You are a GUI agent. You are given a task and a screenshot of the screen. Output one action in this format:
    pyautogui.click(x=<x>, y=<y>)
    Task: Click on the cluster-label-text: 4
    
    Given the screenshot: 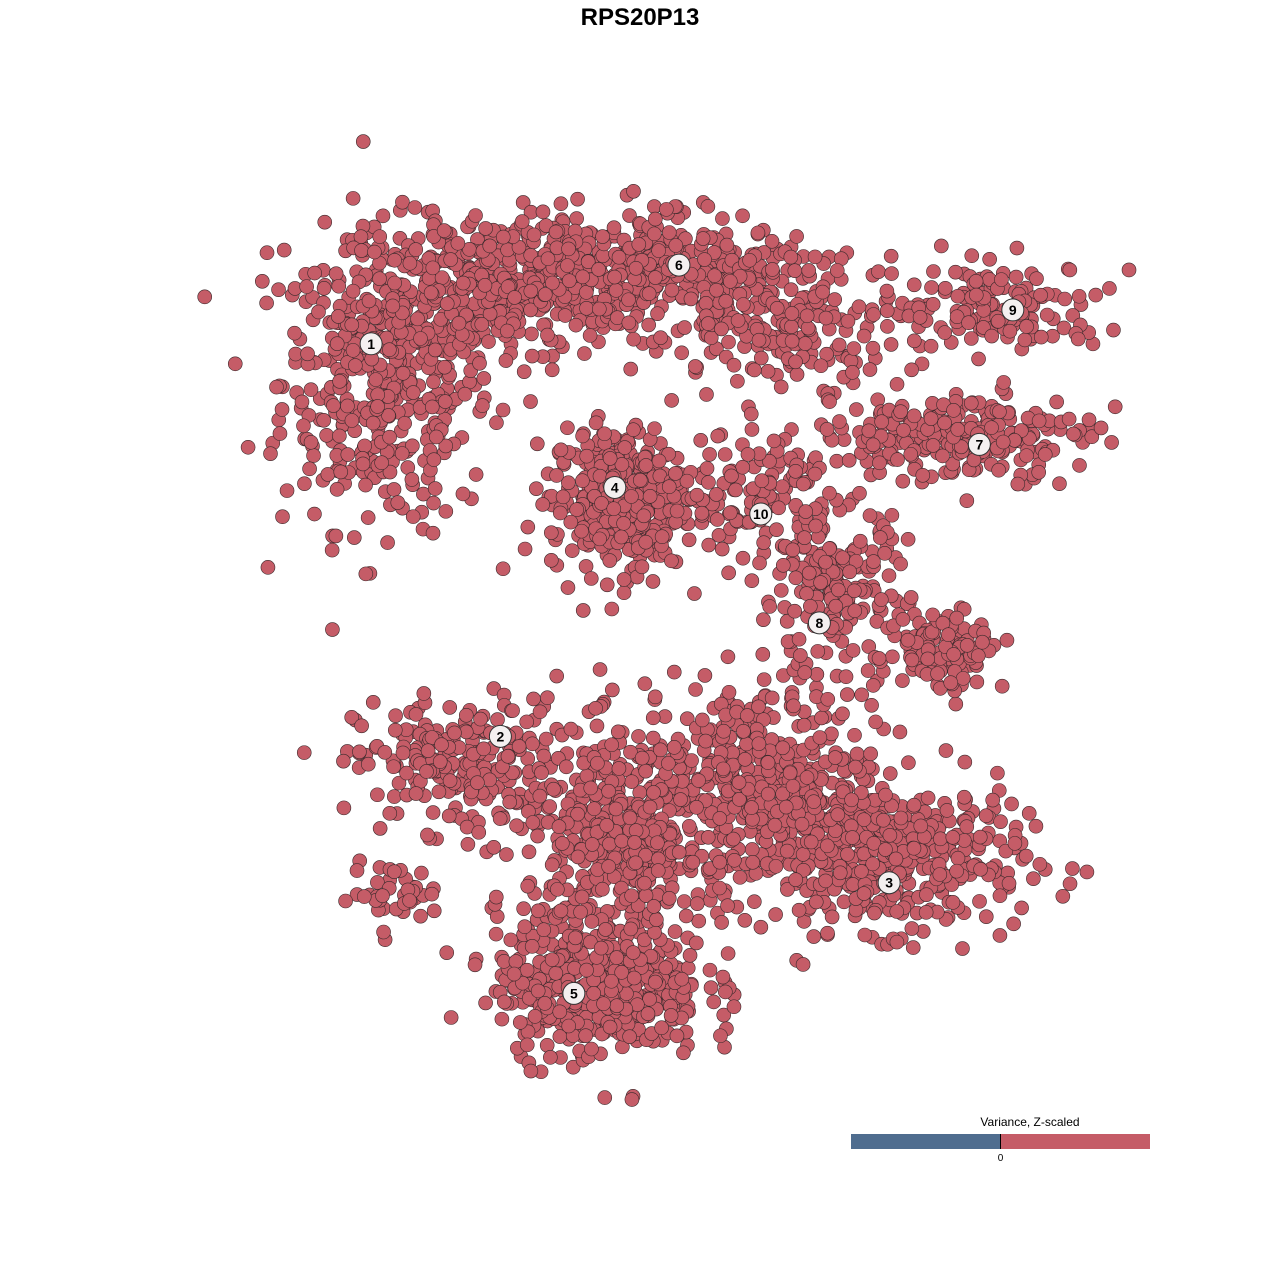 What is the action you would take?
    pyautogui.click(x=615, y=487)
    